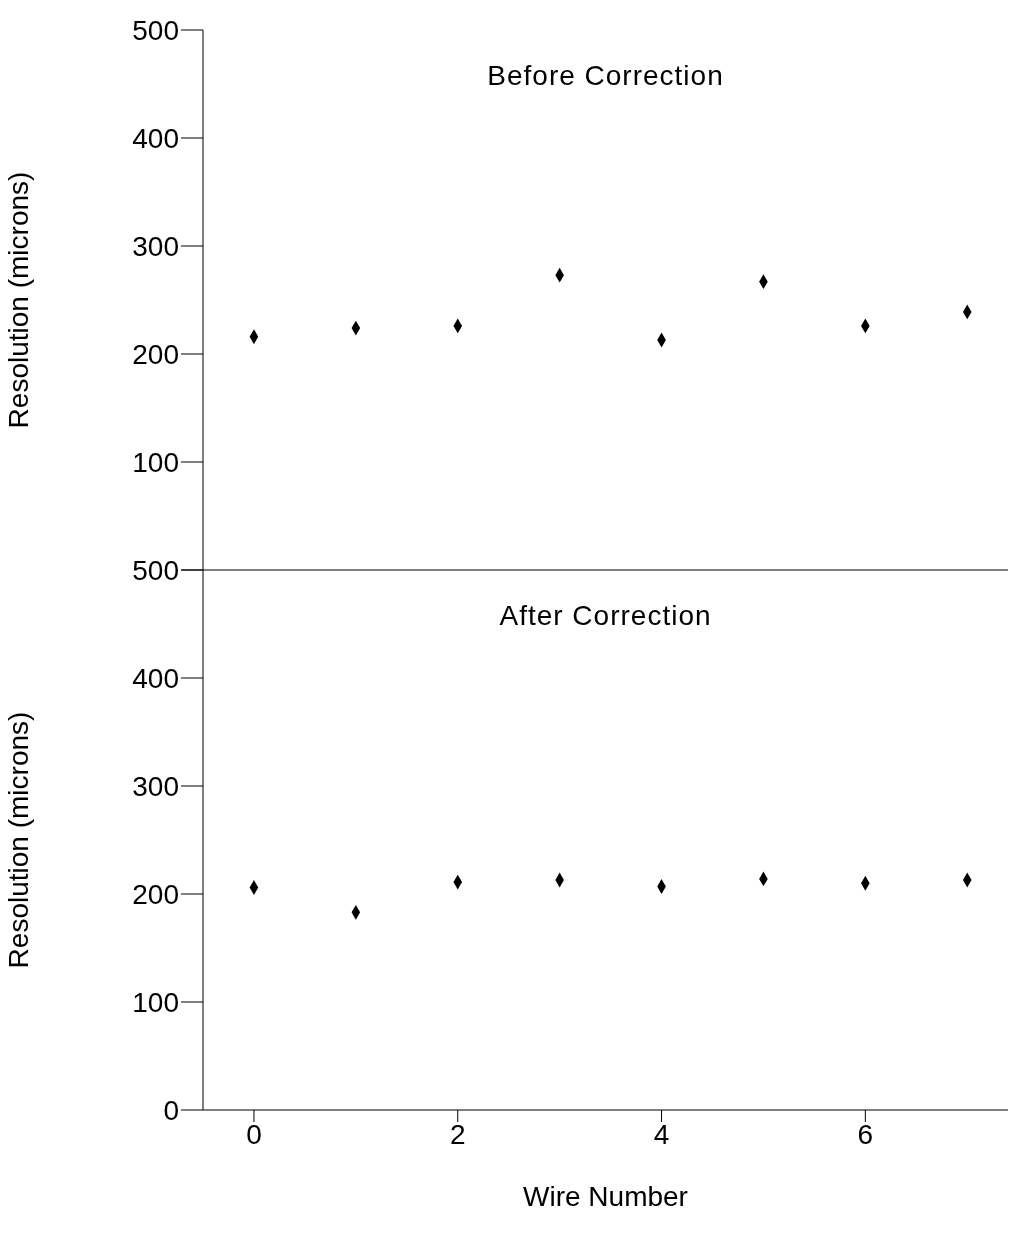  What do you see at coordinates (254, 1134) in the screenshot?
I see `x-tick-label: 0` at bounding box center [254, 1134].